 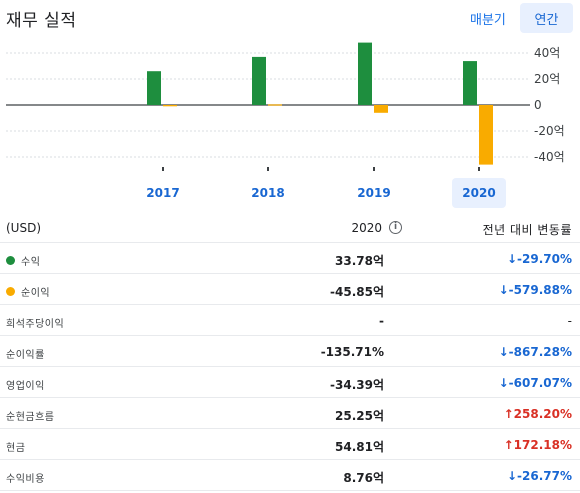 I want to click on row-label: 수익, so click(x=23, y=260).